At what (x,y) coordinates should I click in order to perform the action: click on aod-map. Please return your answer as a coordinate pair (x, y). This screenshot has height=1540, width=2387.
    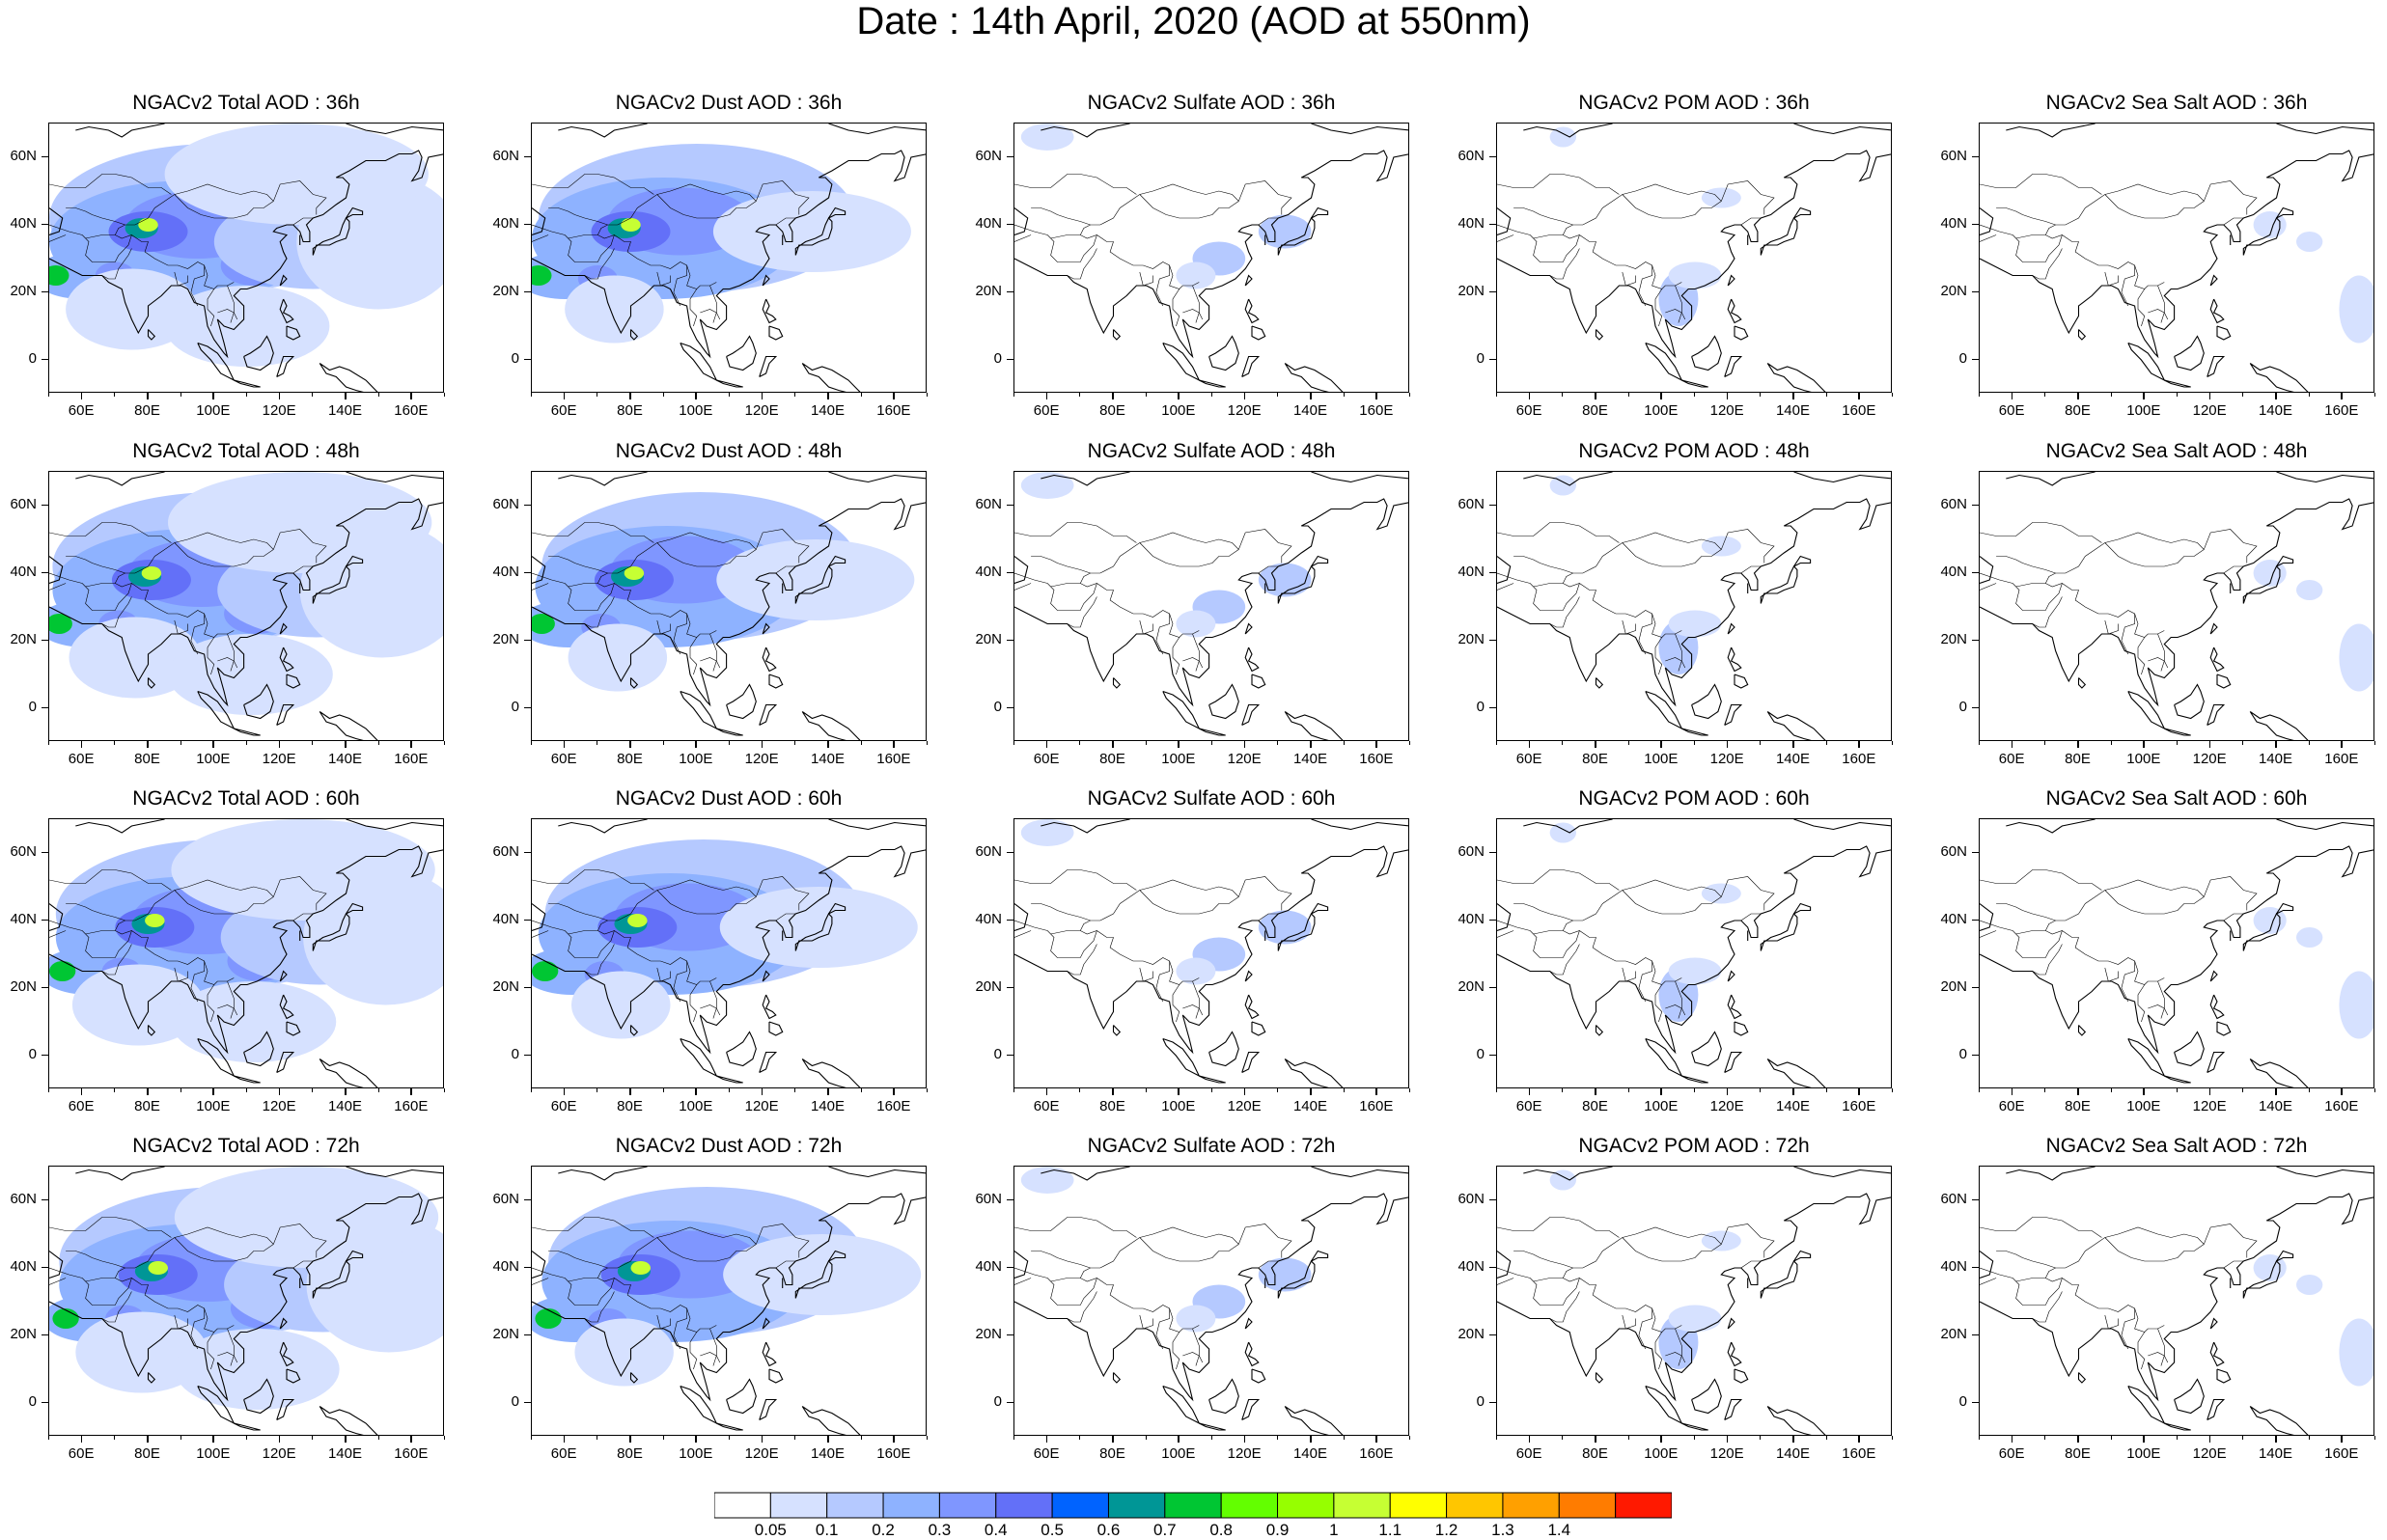
    Looking at the image, I should click on (246, 258).